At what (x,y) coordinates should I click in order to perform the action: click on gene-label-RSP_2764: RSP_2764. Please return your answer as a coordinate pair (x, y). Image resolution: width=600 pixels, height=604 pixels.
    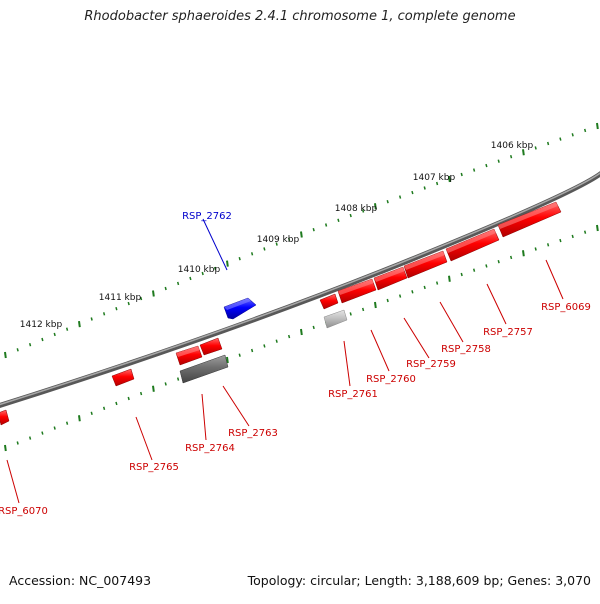
    Looking at the image, I should click on (210, 448).